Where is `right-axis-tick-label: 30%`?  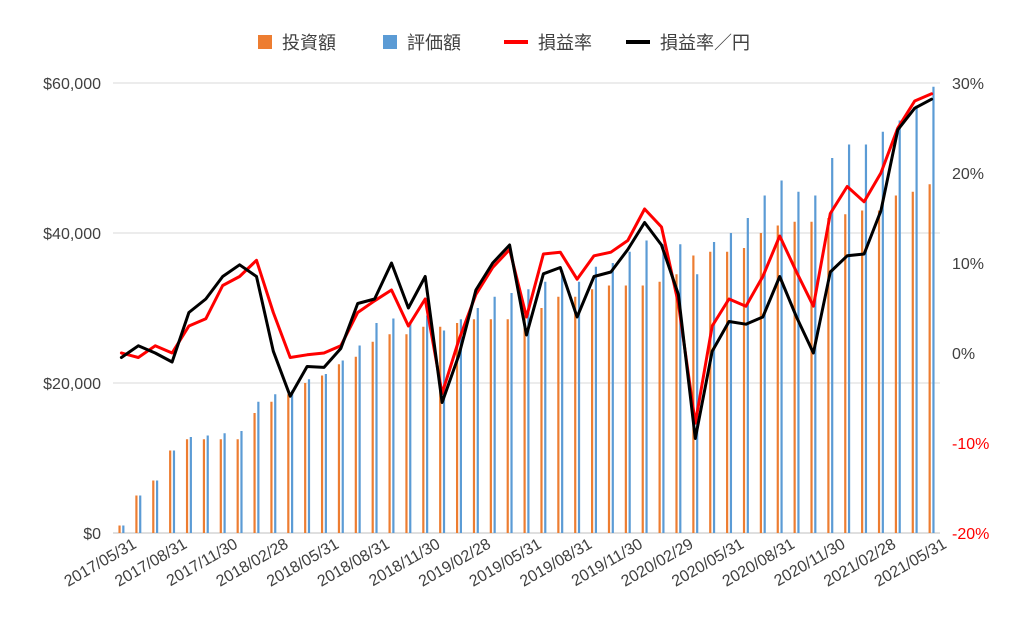 right-axis-tick-label: 30% is located at coordinates (968, 84).